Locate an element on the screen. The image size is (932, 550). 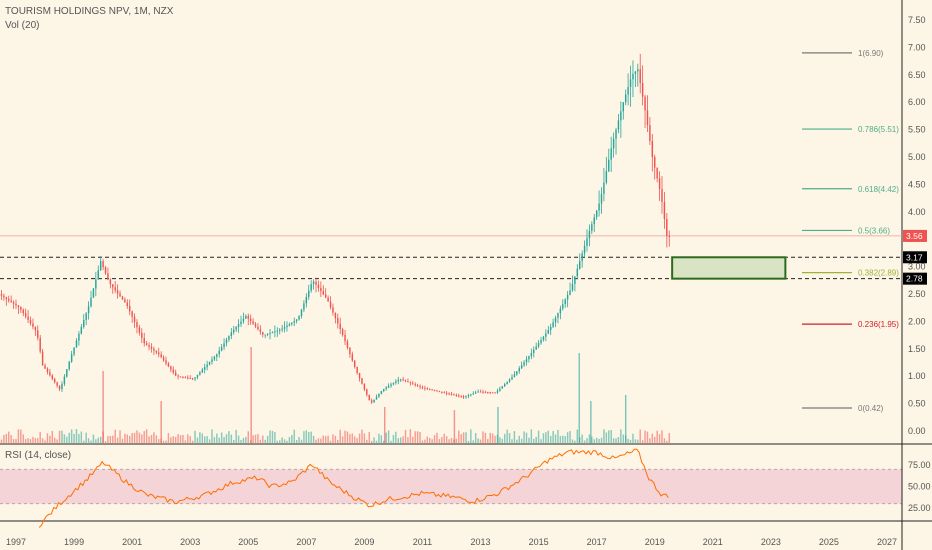
time-tick-label: 2001 is located at coordinates (132, 542).